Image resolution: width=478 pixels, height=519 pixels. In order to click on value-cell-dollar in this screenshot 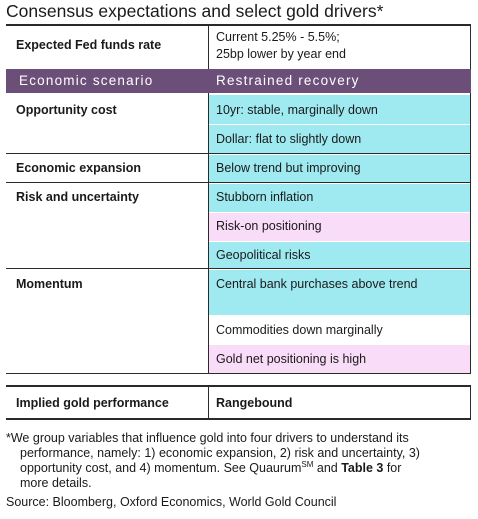, I will do `click(339, 139)`.